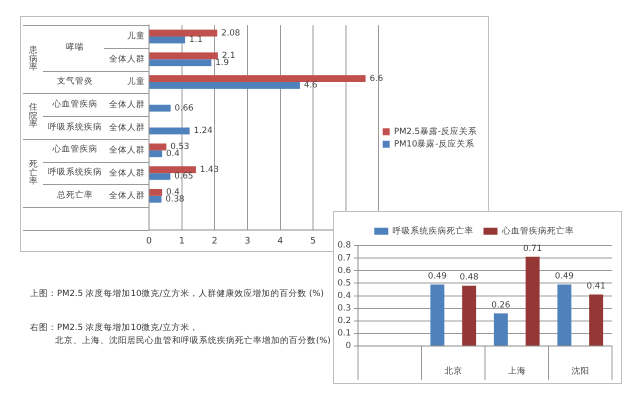  Describe the element at coordinates (377, 79) in the screenshot. I see `data-label: 6.6` at that location.